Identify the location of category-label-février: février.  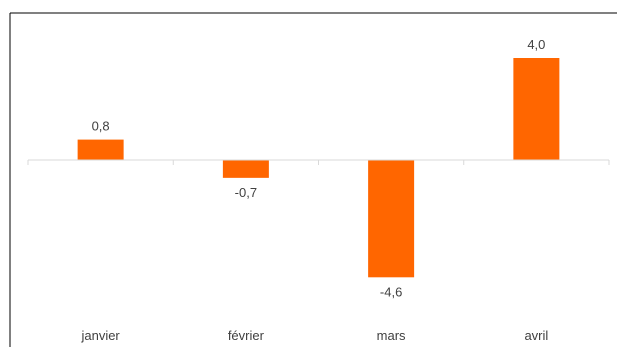
(246, 335).